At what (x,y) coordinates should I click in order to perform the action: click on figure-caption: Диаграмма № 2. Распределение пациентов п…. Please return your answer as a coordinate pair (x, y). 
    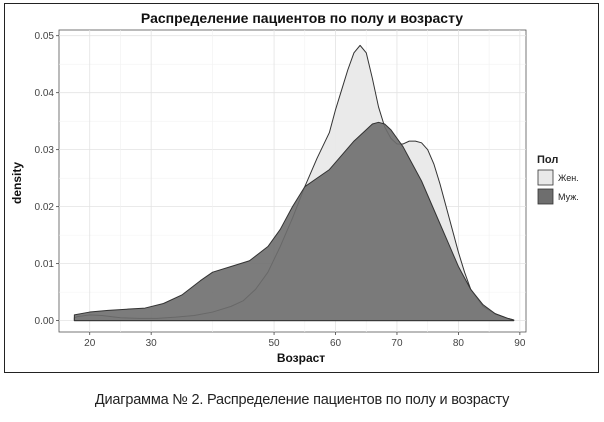
    Looking at the image, I should click on (302, 400).